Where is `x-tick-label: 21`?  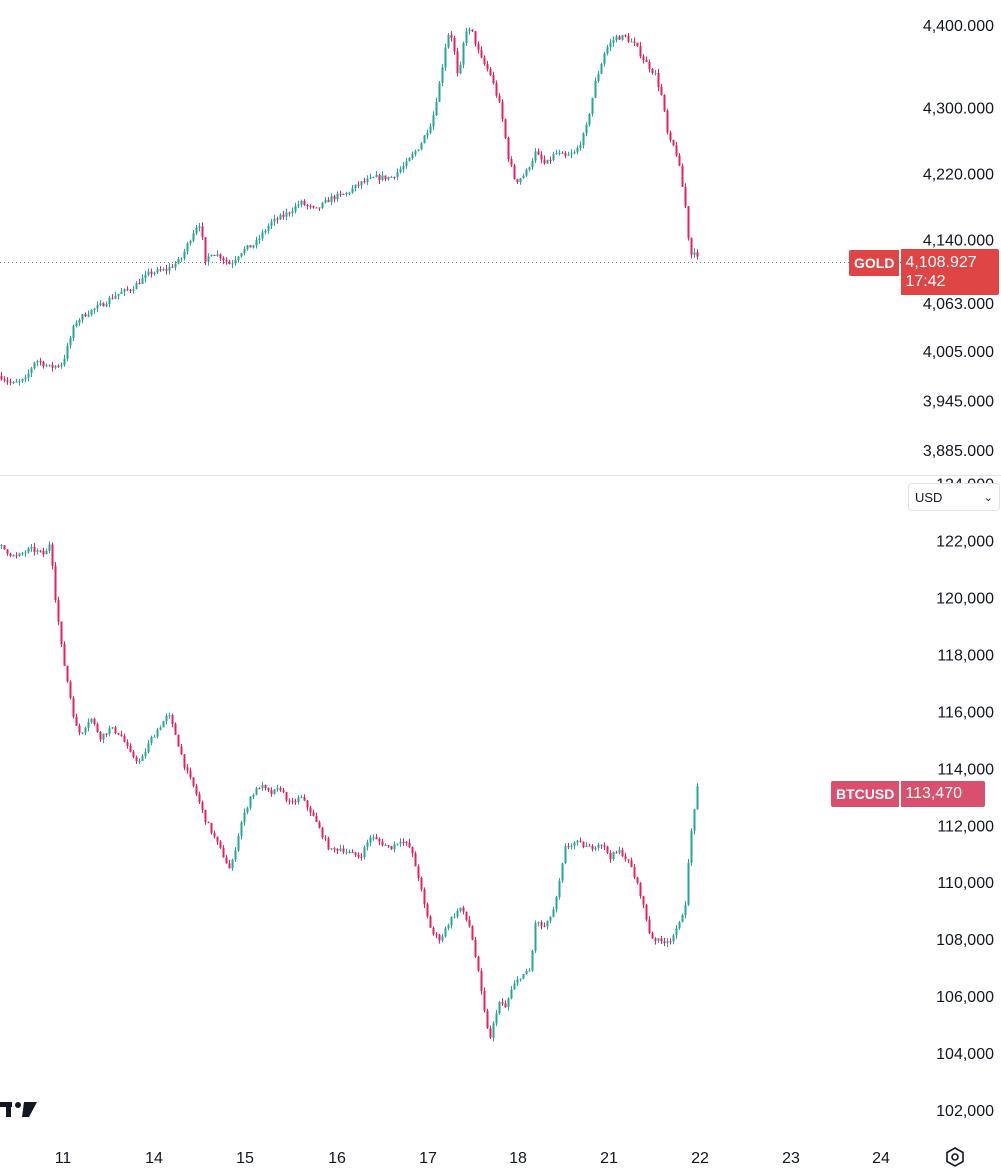 x-tick-label: 21 is located at coordinates (609, 1158).